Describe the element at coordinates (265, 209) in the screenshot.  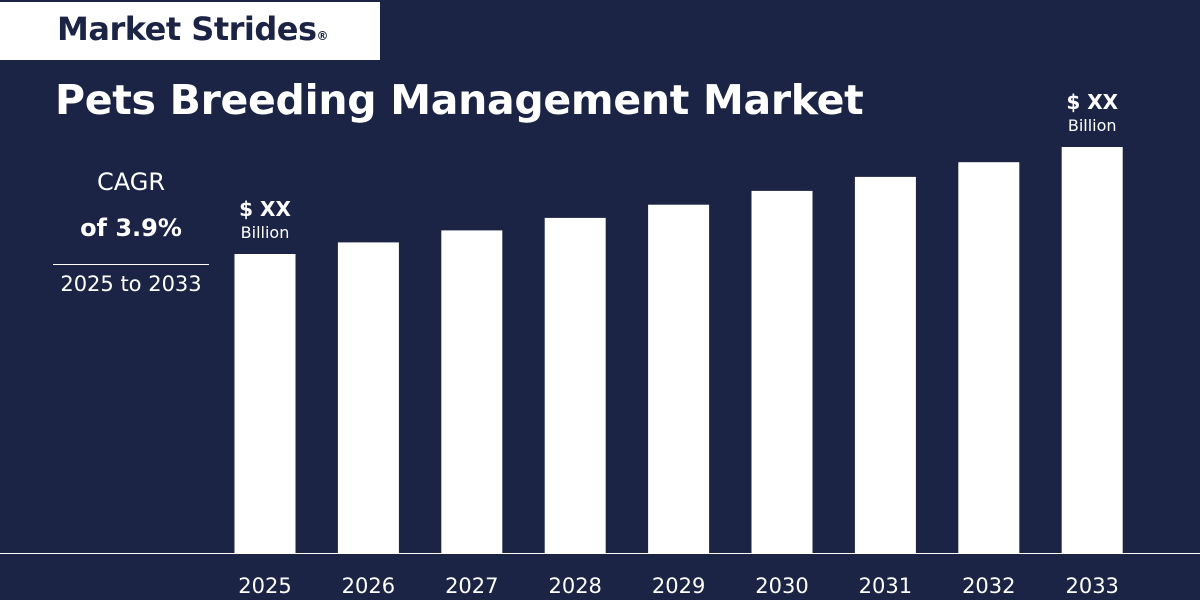
I see `data-label-value-2025: $ XX` at that location.